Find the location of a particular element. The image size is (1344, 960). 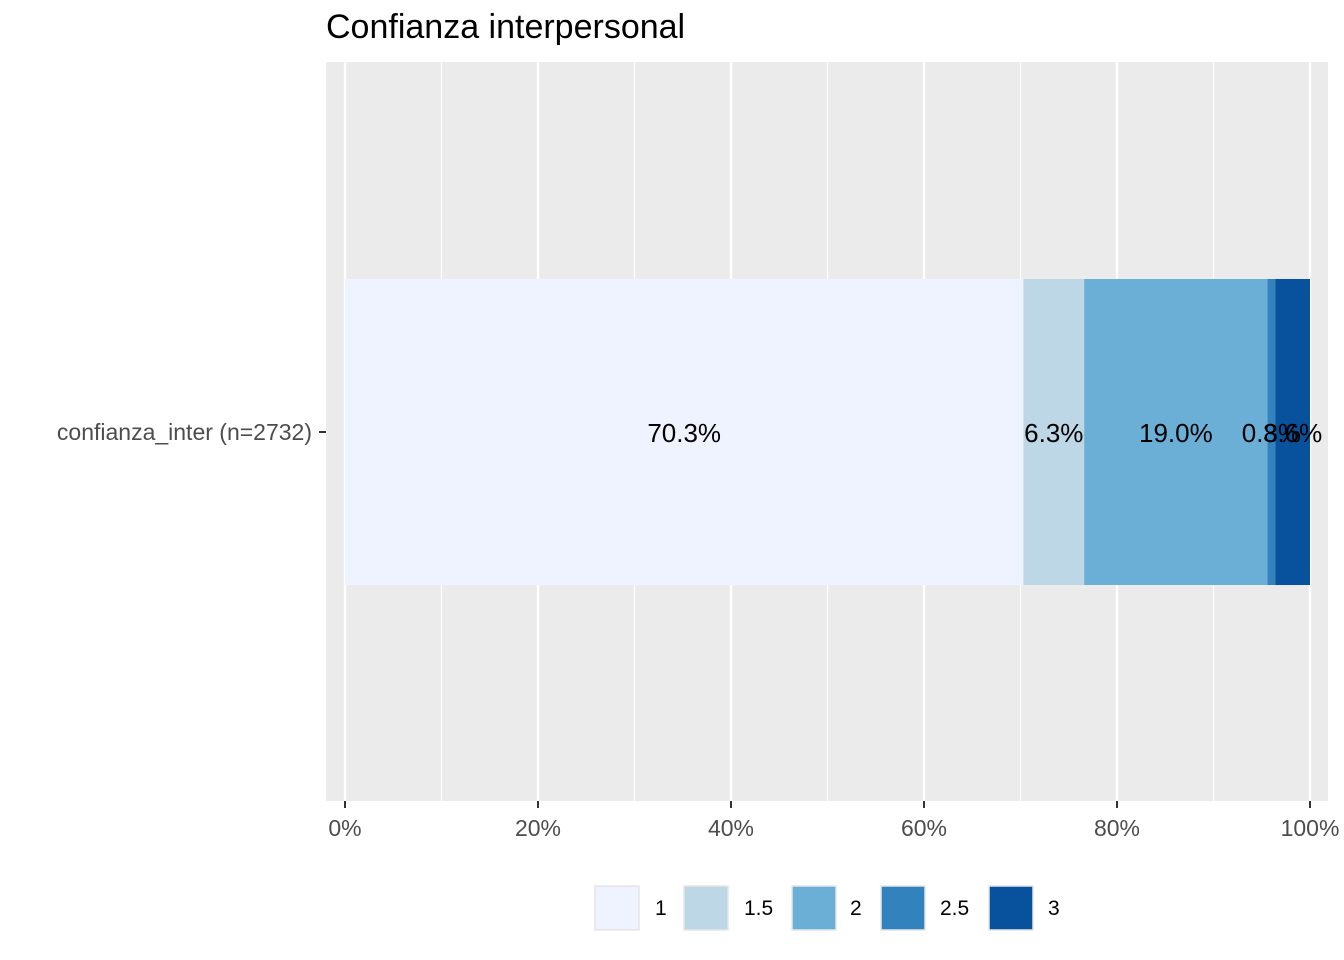

data-label-2: 19.0% is located at coordinates (1176, 433).